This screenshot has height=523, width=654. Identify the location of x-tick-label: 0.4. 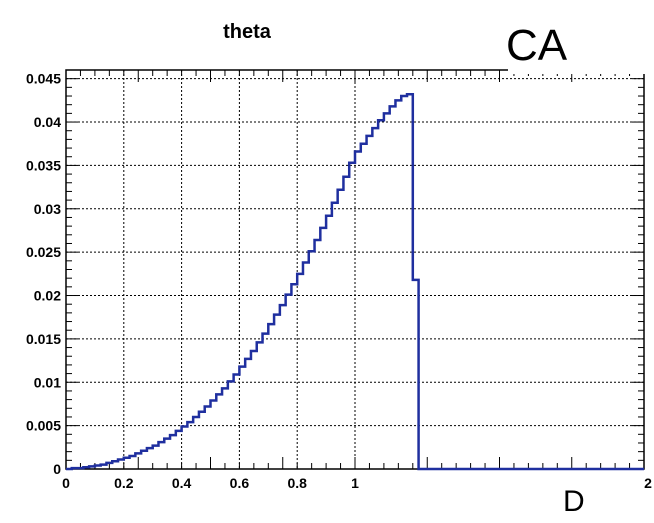
(182, 483).